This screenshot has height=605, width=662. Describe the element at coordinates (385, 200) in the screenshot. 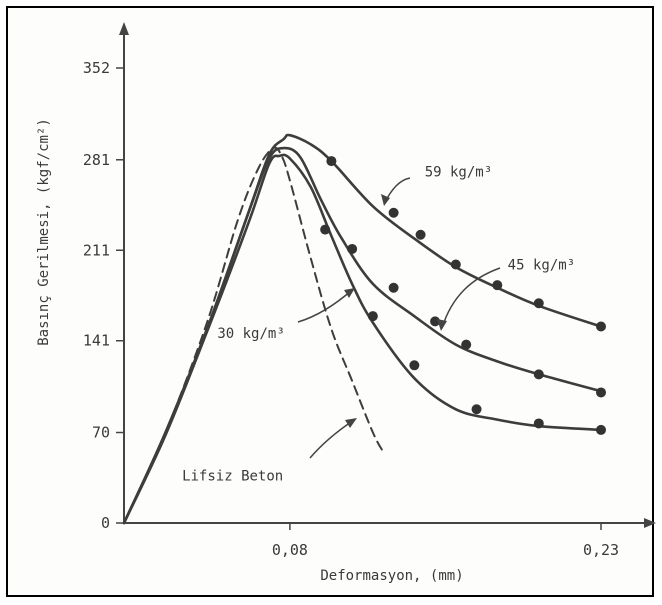

I see `callout-59-arrowhead` at that location.